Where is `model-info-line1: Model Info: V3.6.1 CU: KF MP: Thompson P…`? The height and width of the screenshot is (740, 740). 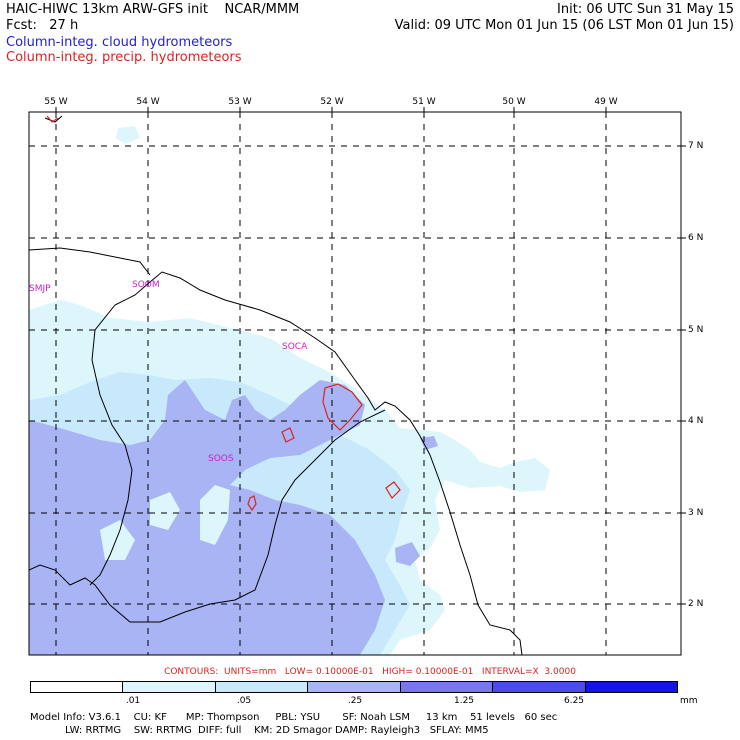
model-info-line1: Model Info: V3.6.1 CU: KF MP: Thompson P… is located at coordinates (294, 717).